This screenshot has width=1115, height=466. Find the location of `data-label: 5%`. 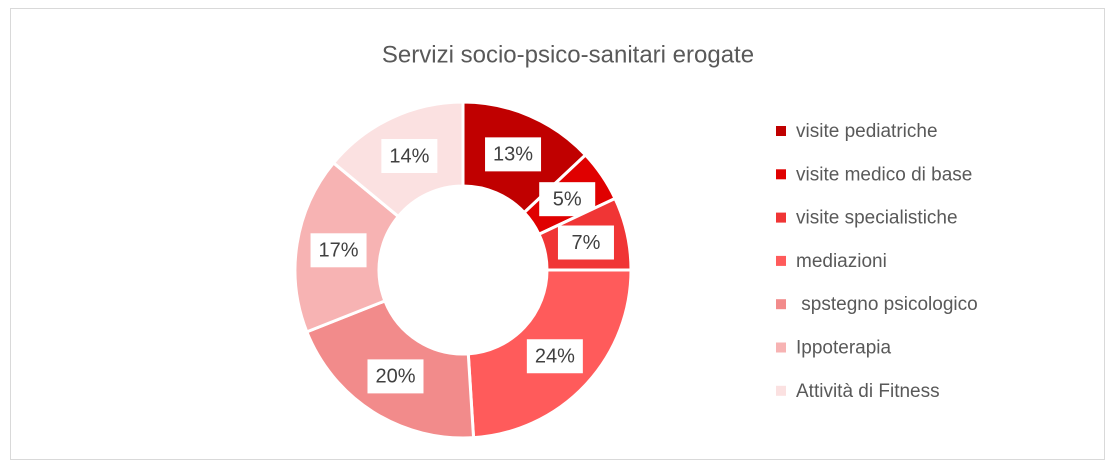

data-label: 5% is located at coordinates (567, 199).